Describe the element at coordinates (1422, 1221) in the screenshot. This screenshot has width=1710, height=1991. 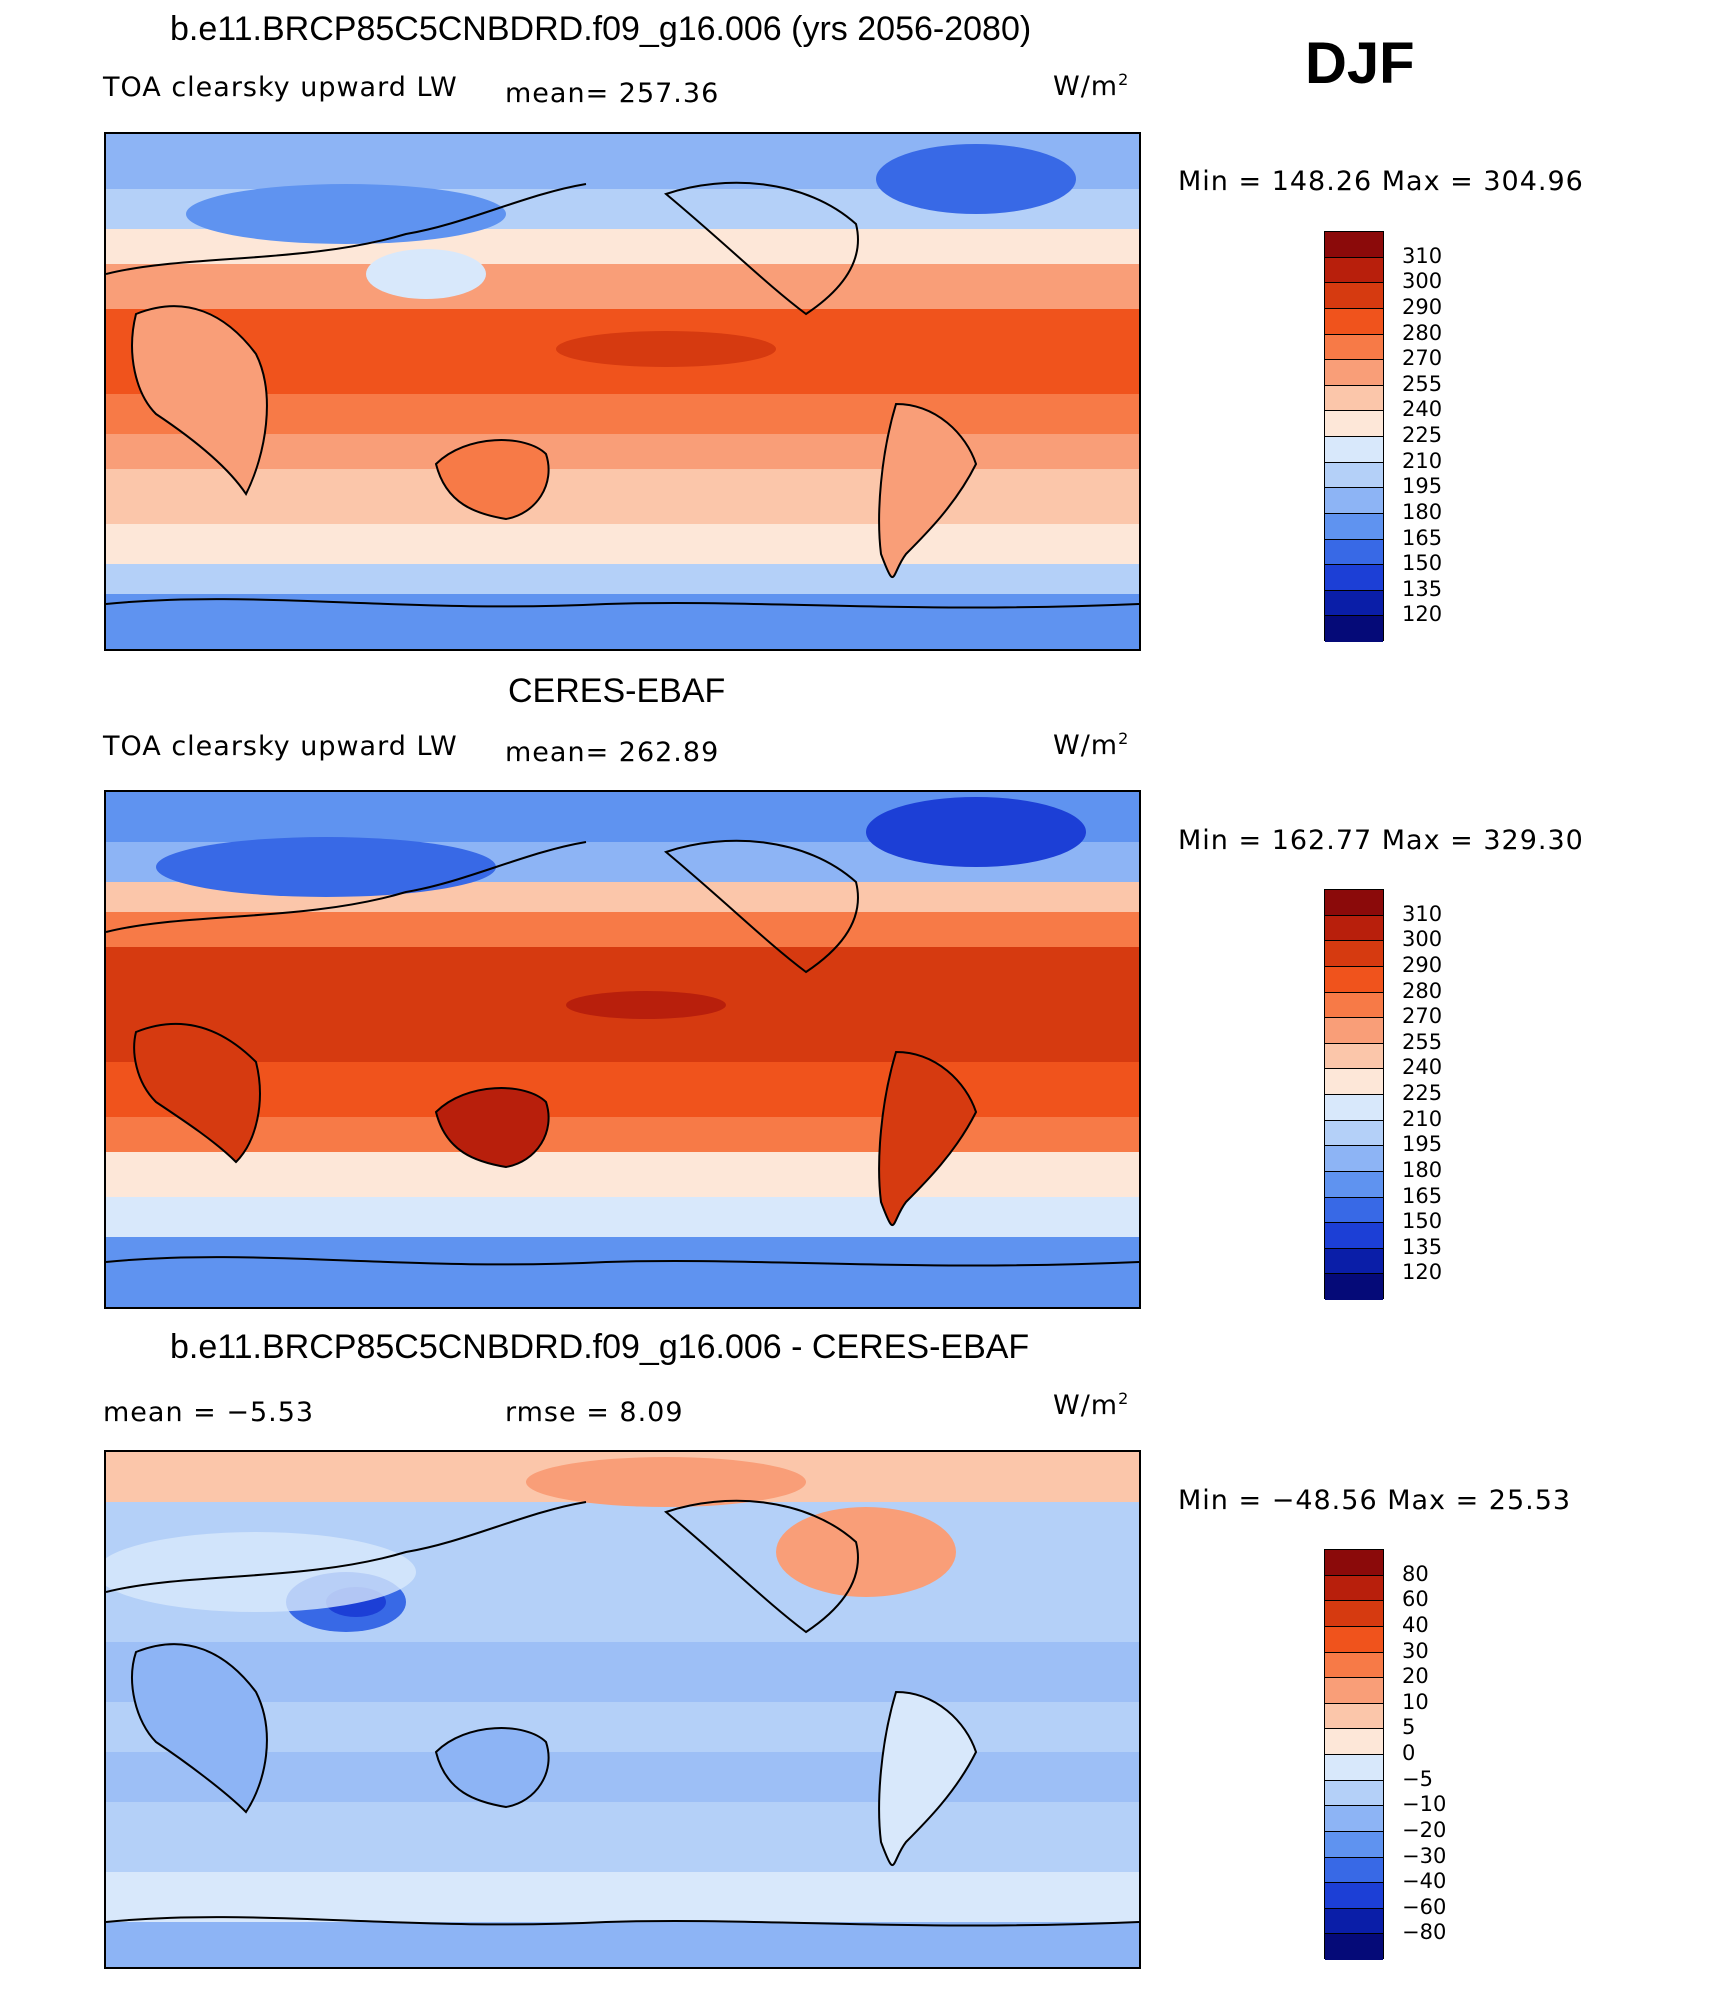
I see `colorbar-tick-label: 150` at that location.